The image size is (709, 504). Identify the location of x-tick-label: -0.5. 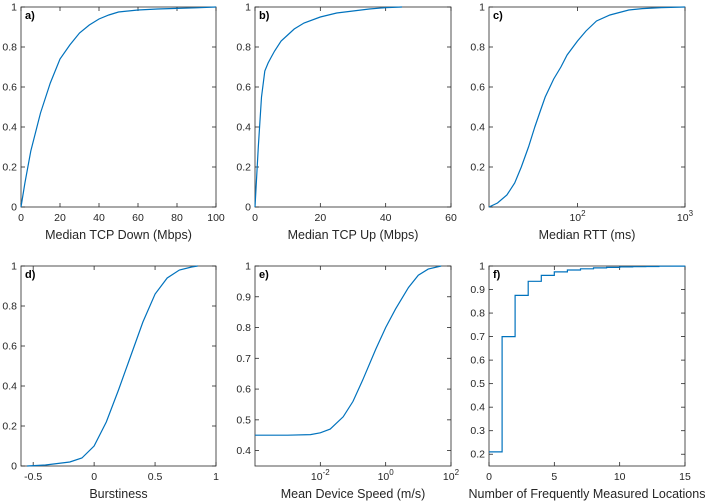
(33, 477).